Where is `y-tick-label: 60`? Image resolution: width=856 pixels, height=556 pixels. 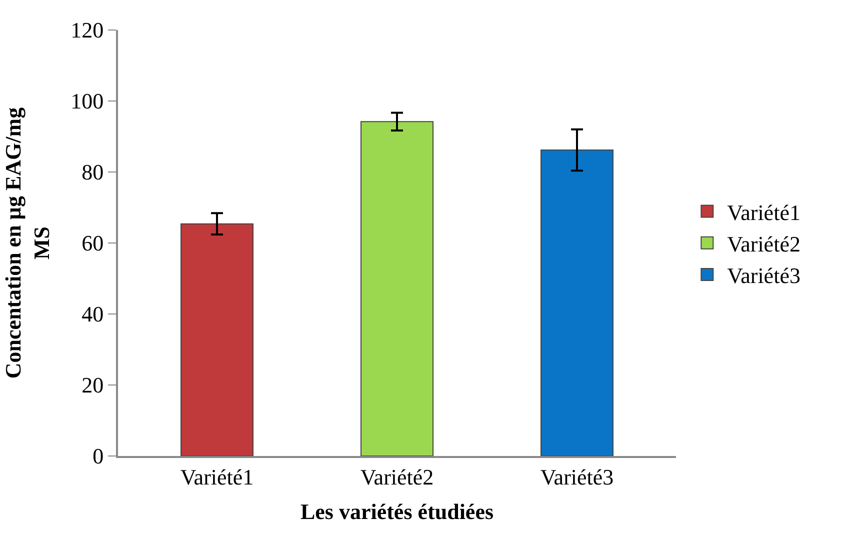 y-tick-label: 60 is located at coordinates (93, 243).